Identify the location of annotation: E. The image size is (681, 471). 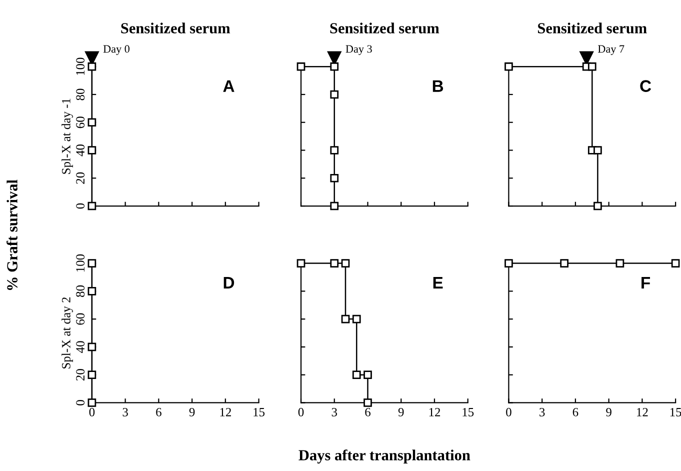
(438, 283).